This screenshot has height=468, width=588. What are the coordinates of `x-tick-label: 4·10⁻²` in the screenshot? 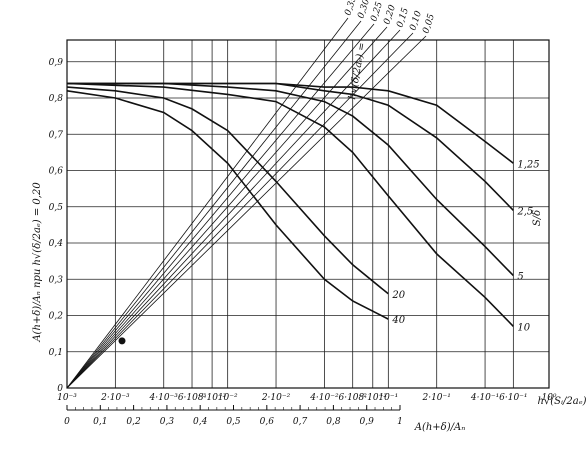 It's located at (324, 398).